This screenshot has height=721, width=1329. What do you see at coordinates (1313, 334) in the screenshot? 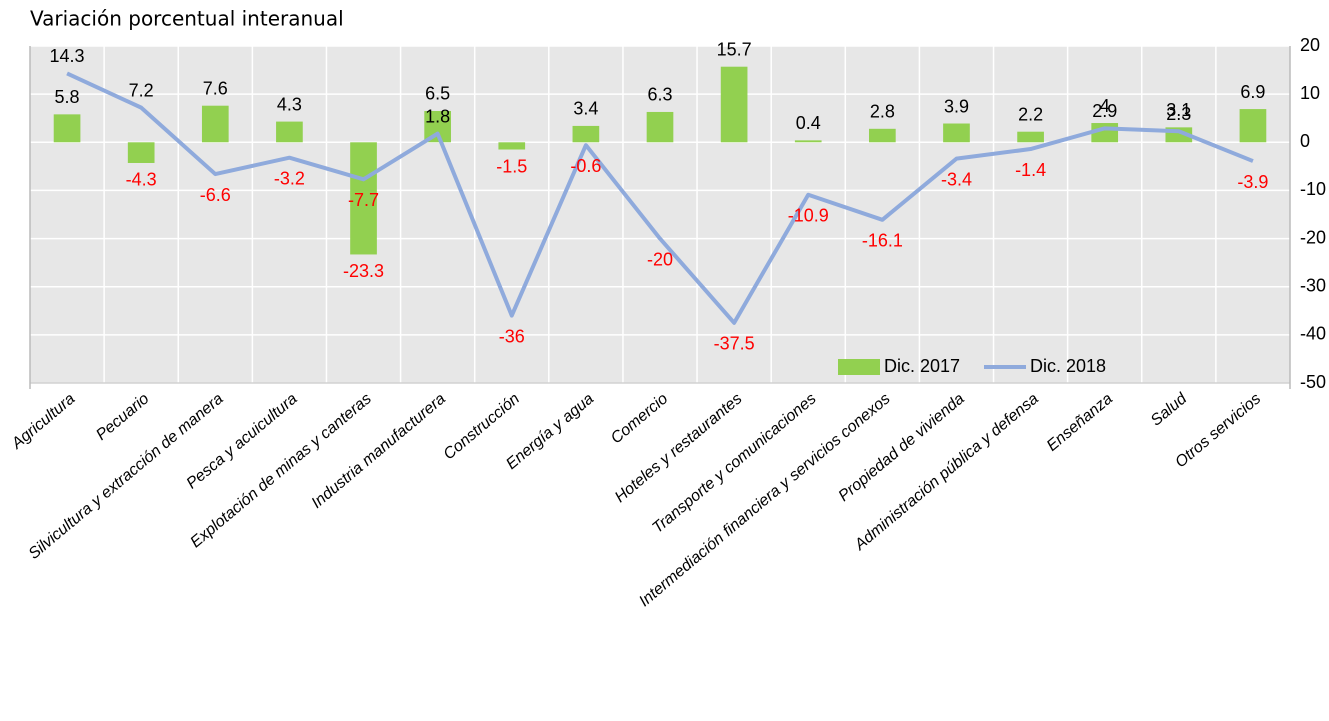
I see `y-tick-label: -40` at bounding box center [1313, 334].